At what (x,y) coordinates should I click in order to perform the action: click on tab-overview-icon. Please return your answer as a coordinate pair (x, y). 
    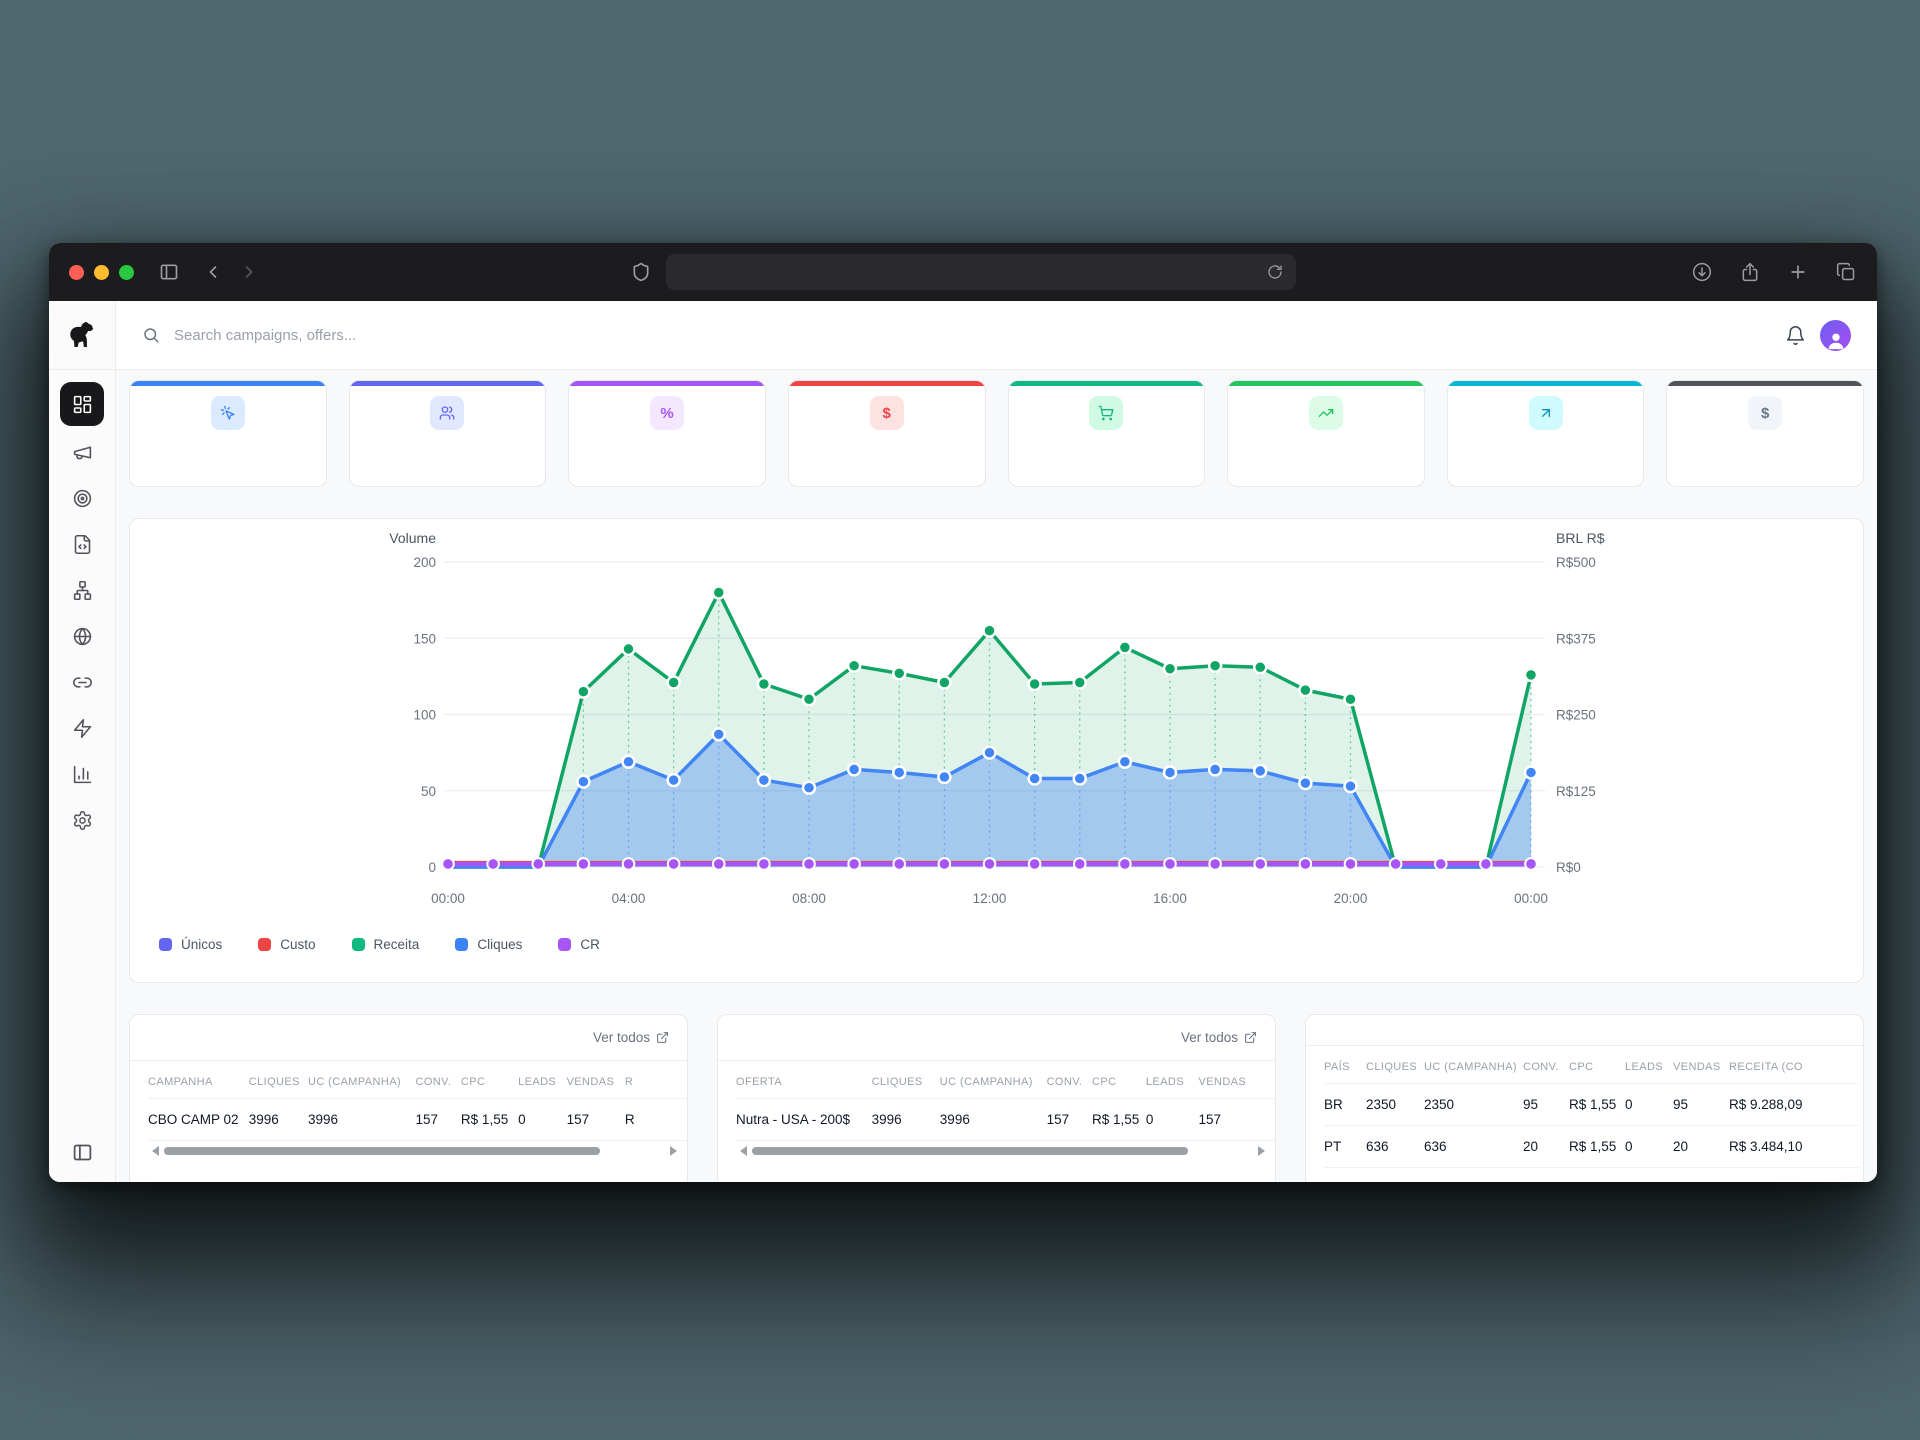
    Looking at the image, I should click on (1846, 272).